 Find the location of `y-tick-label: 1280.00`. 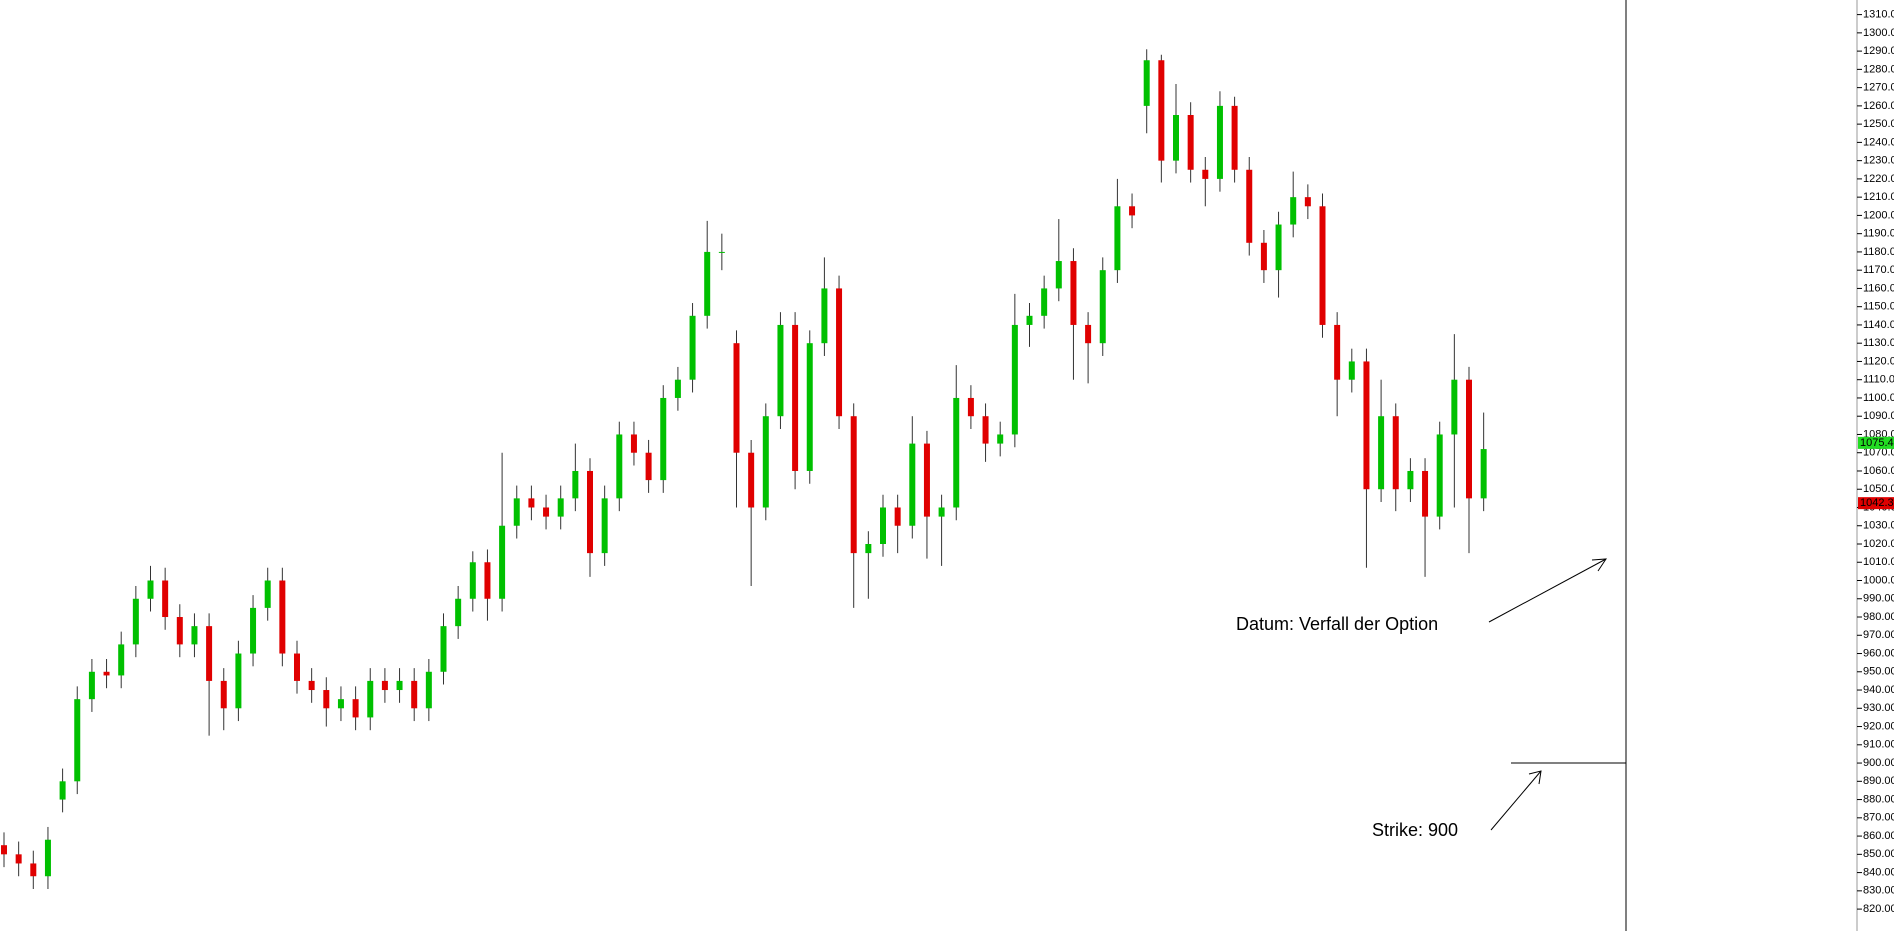

y-tick-label: 1280.00 is located at coordinates (1878, 69).